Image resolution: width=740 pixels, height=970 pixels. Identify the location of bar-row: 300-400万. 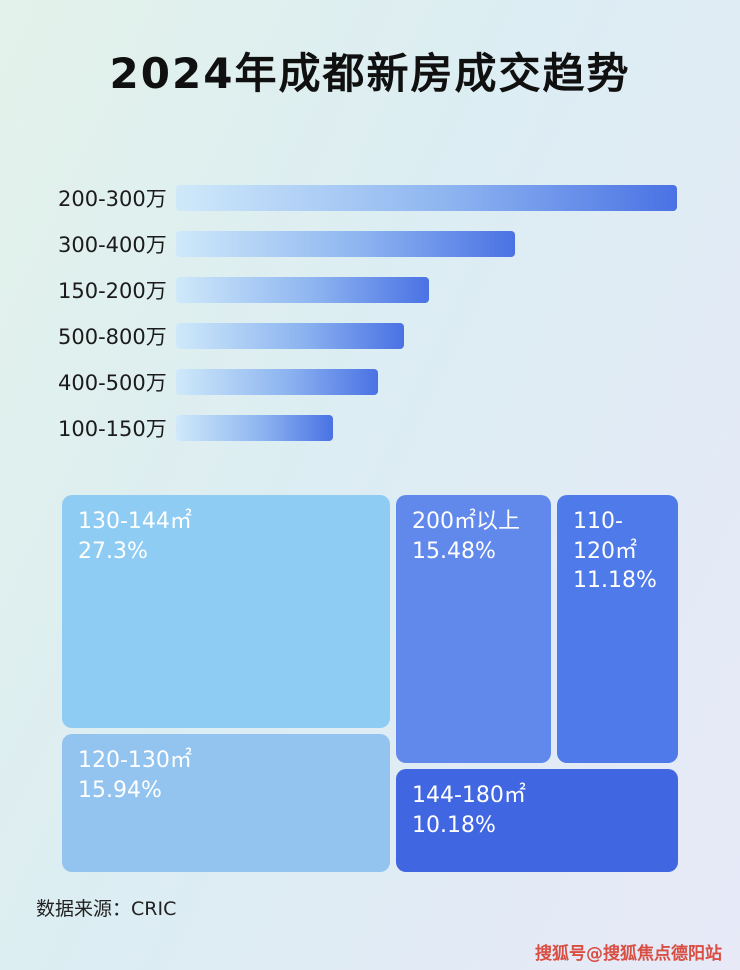
(370, 244).